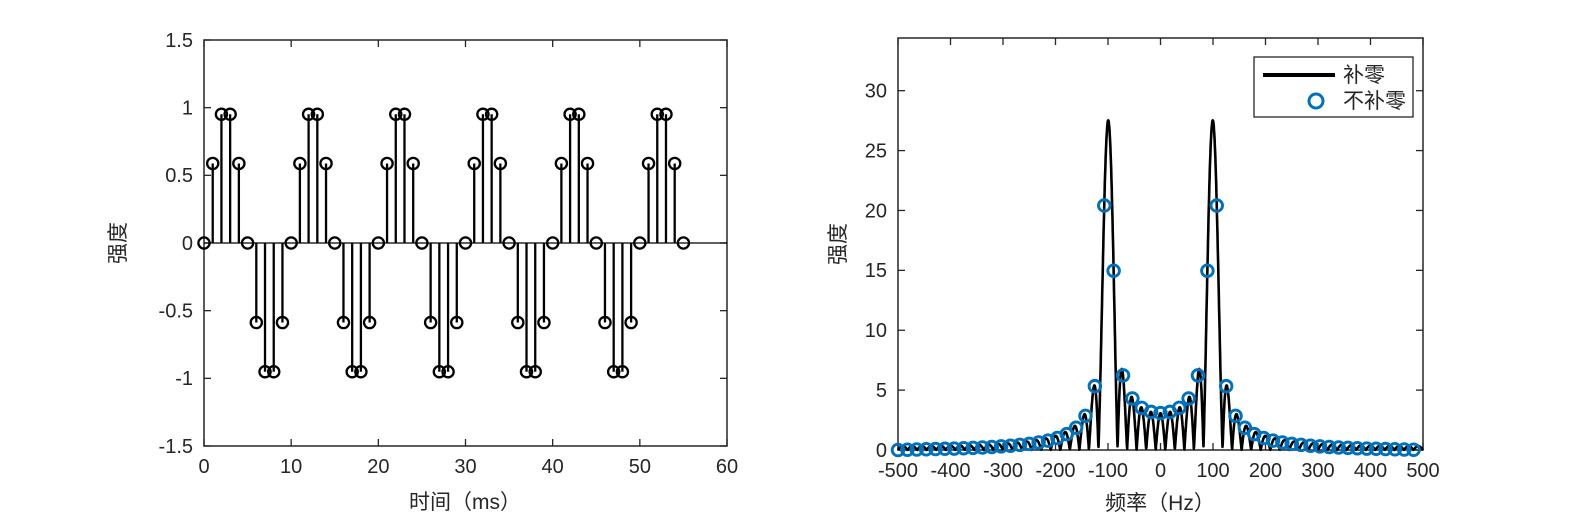  Describe the element at coordinates (1108, 471) in the screenshot. I see `x-tick-label: -100` at that location.